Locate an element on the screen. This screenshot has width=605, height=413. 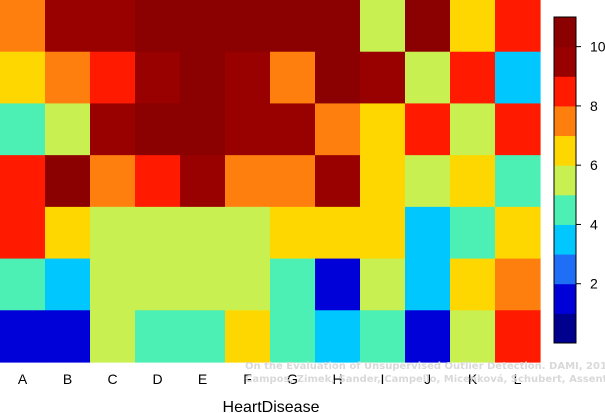
x-tick-label: G is located at coordinates (292, 379).